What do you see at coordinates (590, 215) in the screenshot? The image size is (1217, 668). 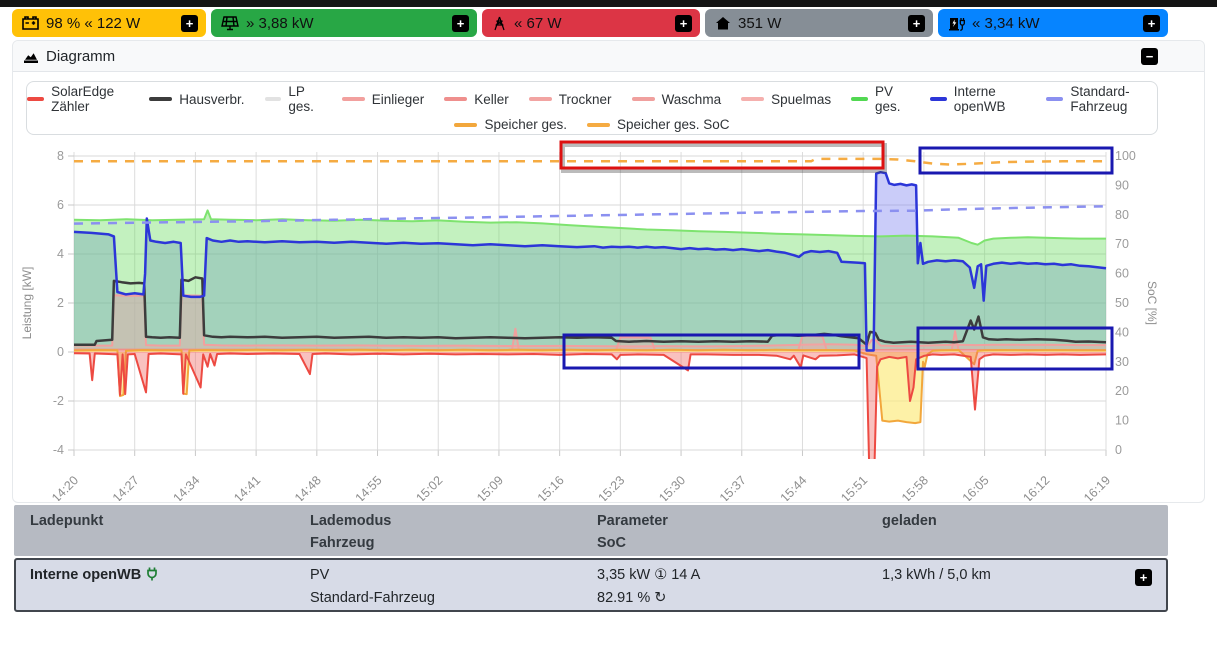 I see `series-standard_fahrzeug_soc` at bounding box center [590, 215].